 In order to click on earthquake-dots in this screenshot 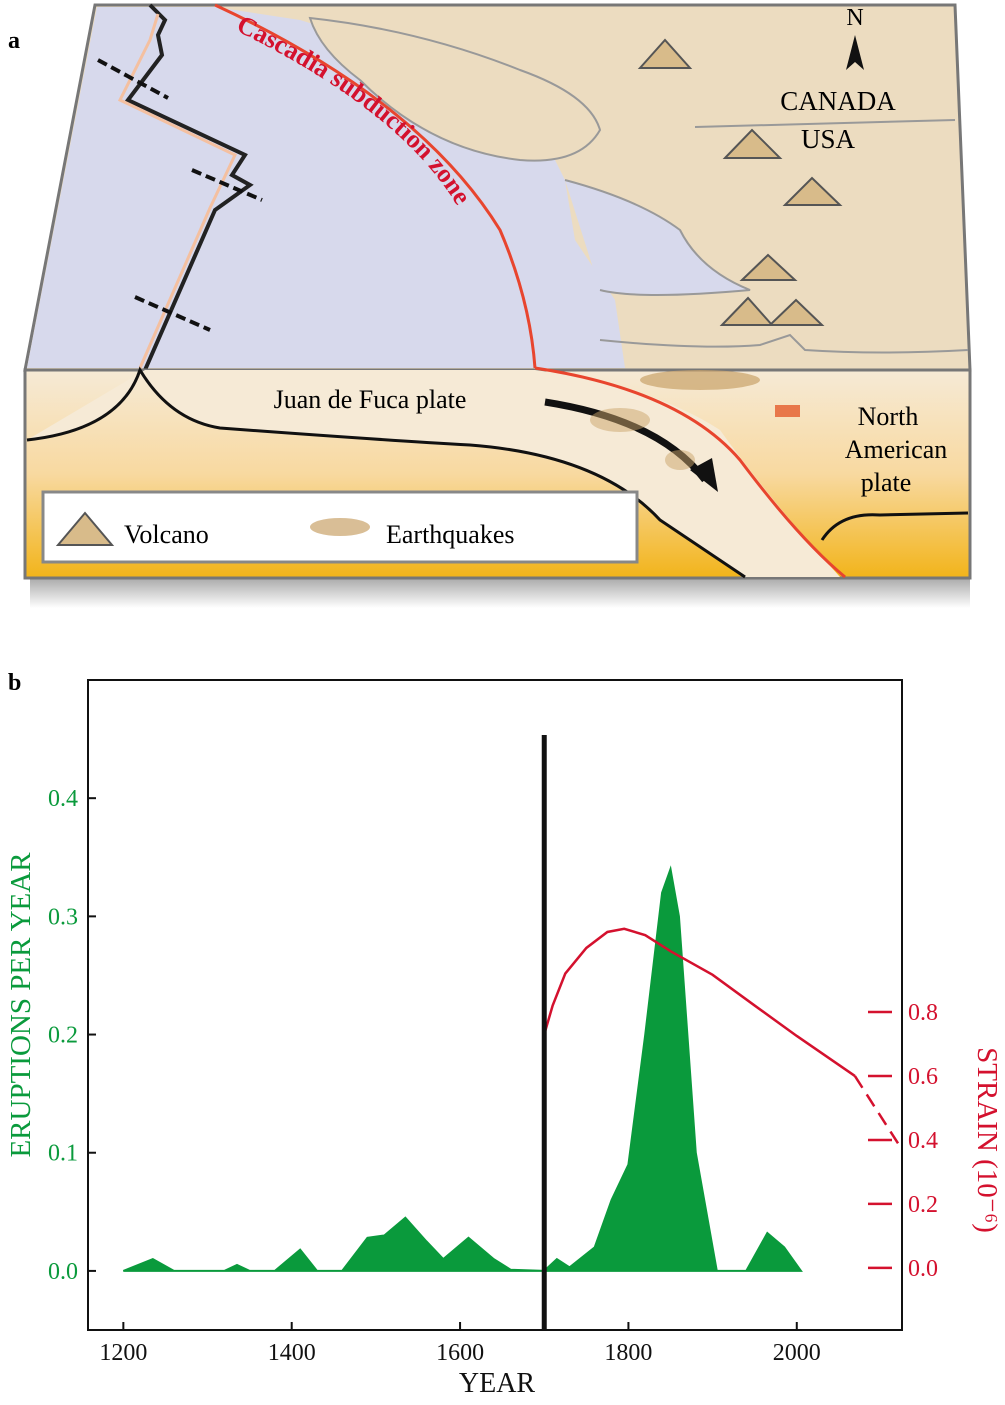, I will do `click(675, 420)`.